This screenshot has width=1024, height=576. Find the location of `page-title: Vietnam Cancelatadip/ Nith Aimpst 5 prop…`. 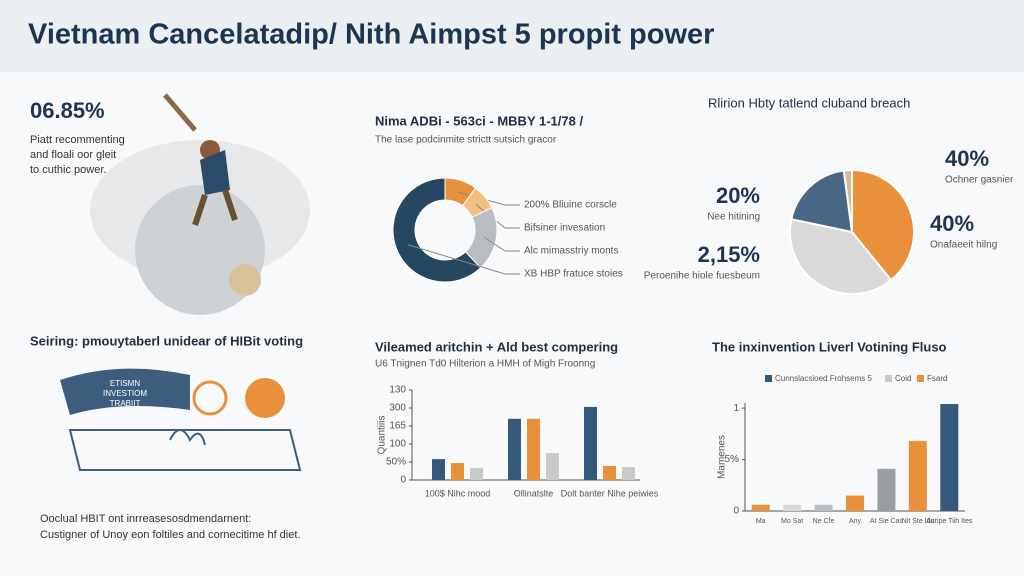

page-title: Vietnam Cancelatadip/ Nith Aimpst 5 prop… is located at coordinates (371, 35).